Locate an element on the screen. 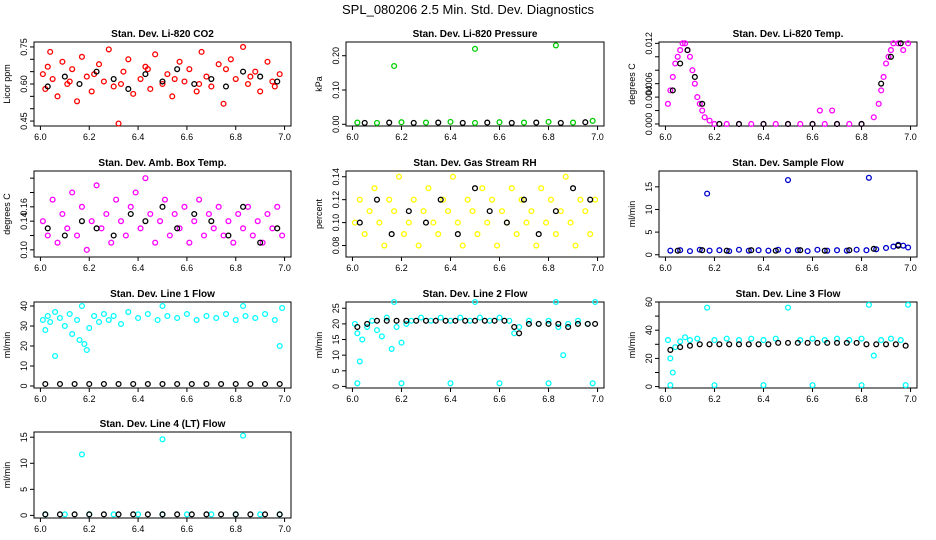 This screenshot has height=540, width=936. series-all is located at coordinates (162, 331).